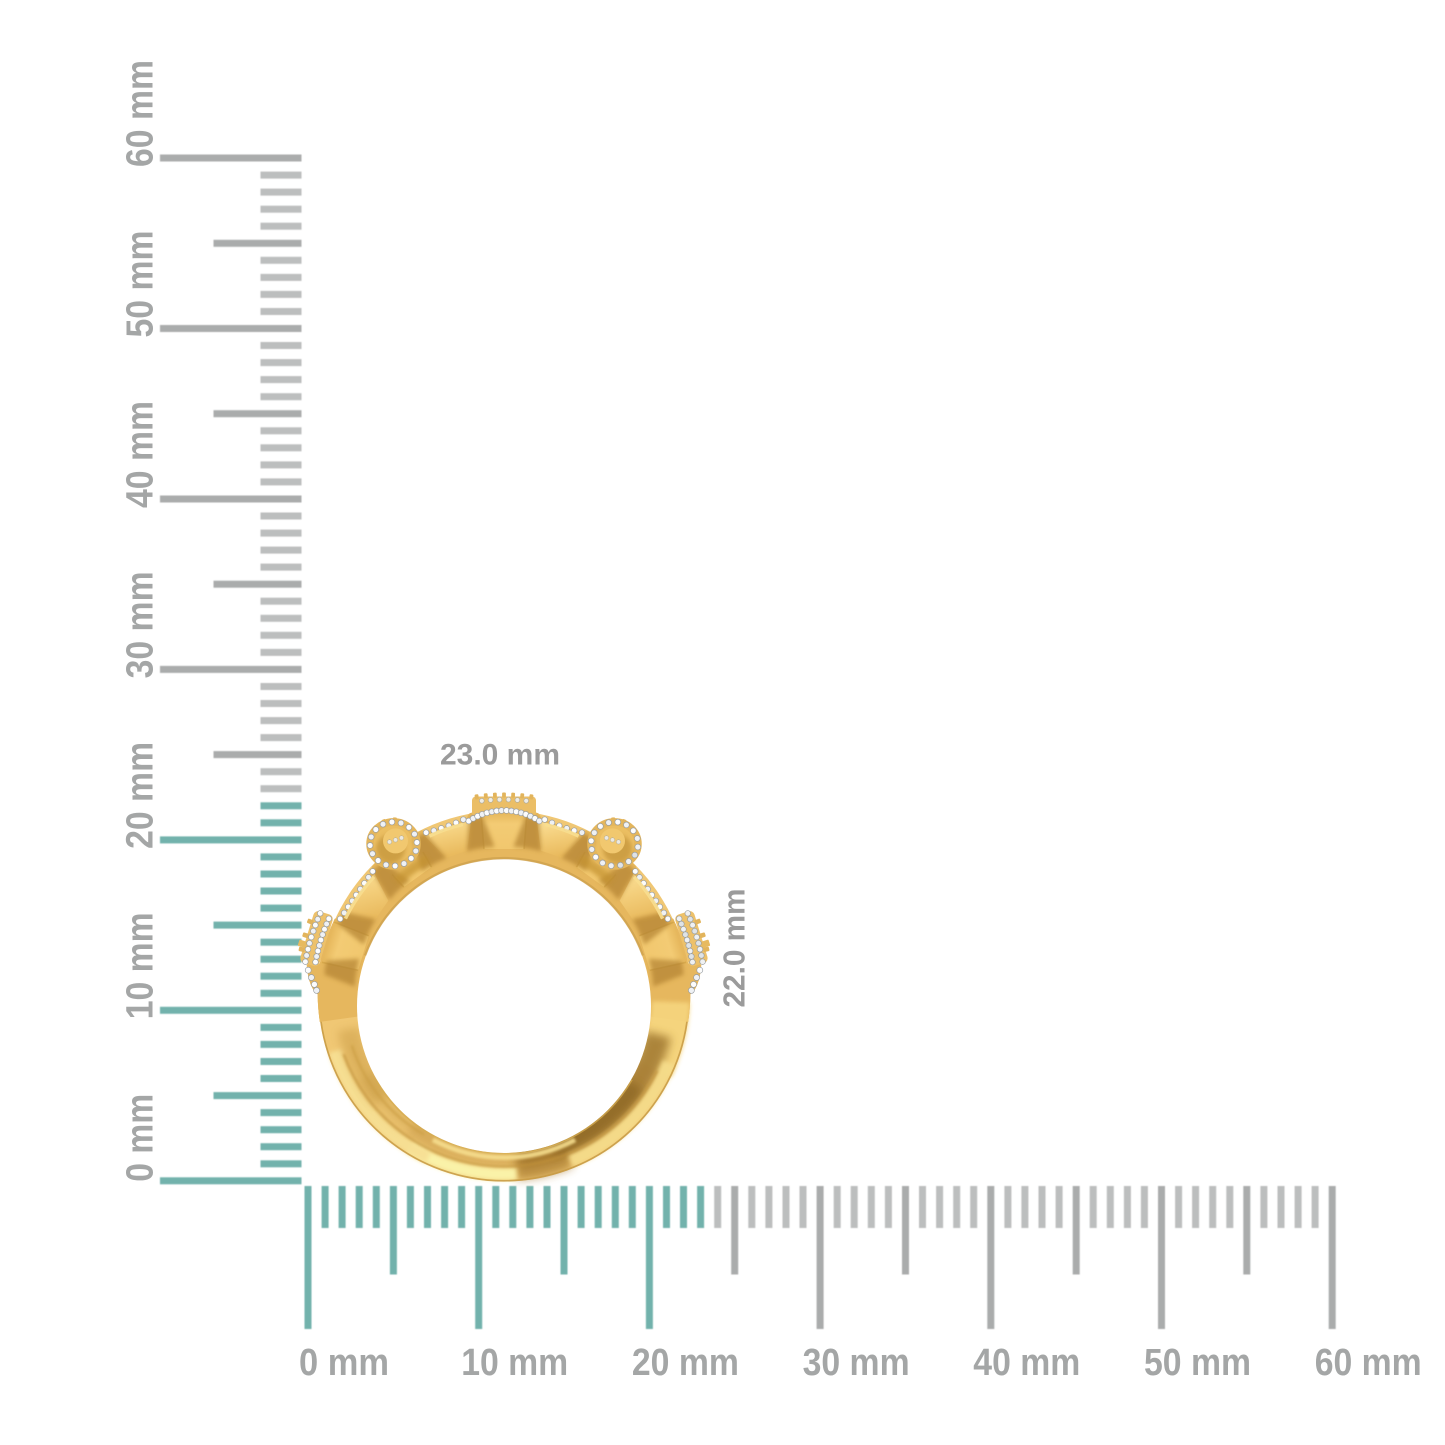  I want to click on svg-text: 22.0 mm, so click(733, 948).